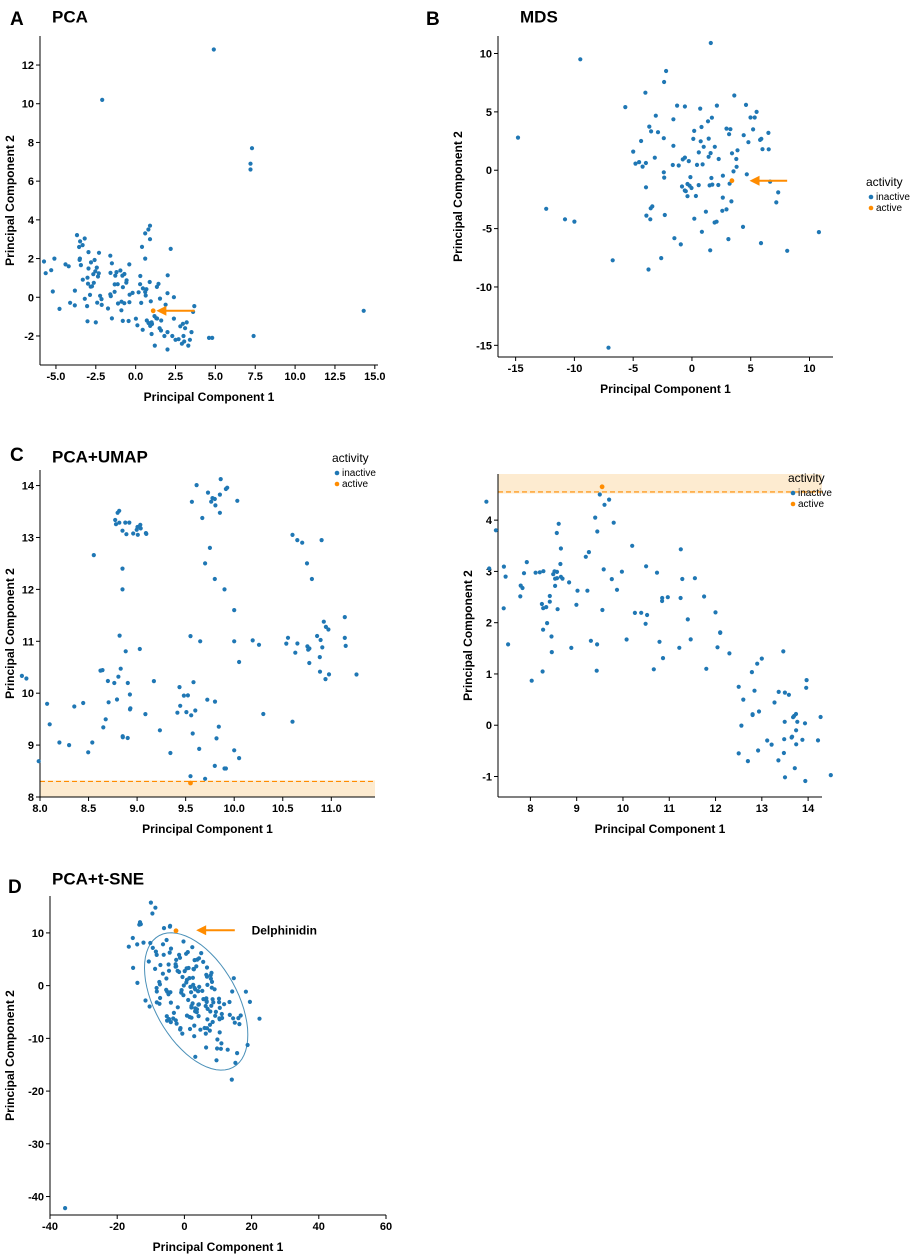 Image resolution: width=913 pixels, height=1256 pixels. I want to click on y-tick-label: 0, so click(41, 987).